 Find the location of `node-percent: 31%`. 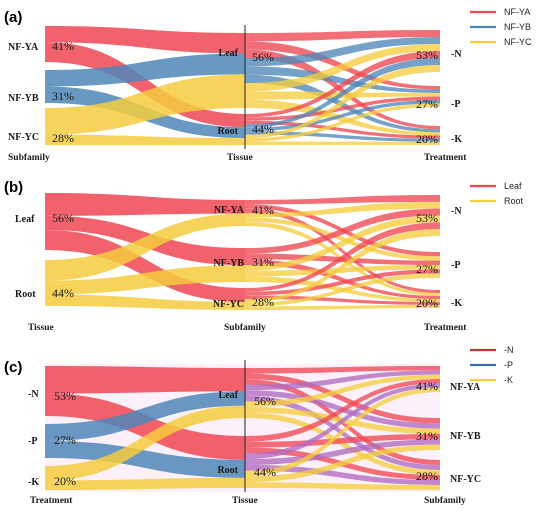

node-percent: 31% is located at coordinates (427, 436).